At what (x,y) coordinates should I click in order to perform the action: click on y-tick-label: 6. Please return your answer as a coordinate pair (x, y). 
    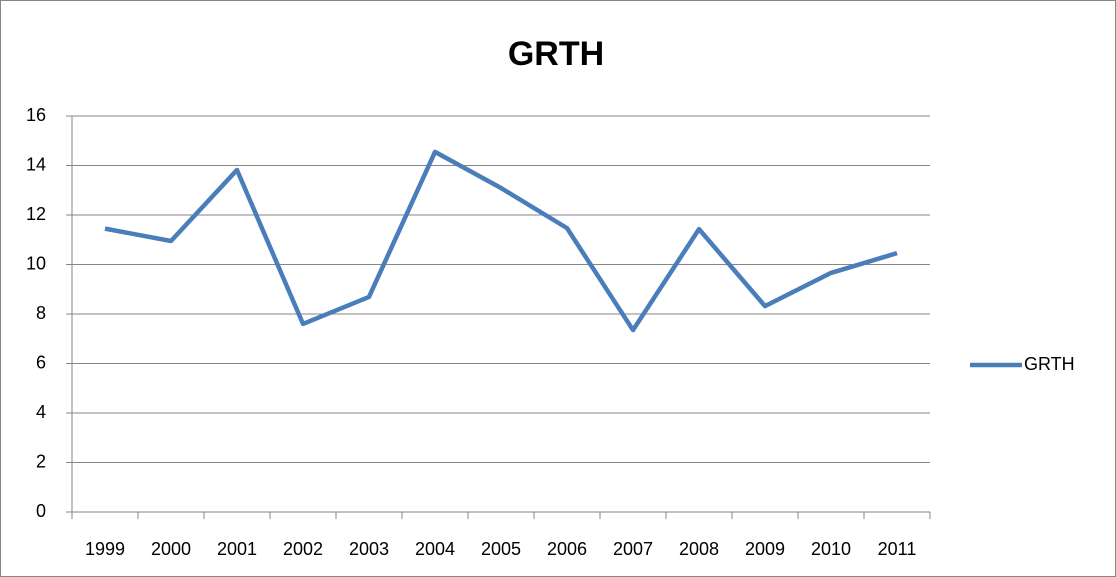
    Looking at the image, I should click on (41, 362).